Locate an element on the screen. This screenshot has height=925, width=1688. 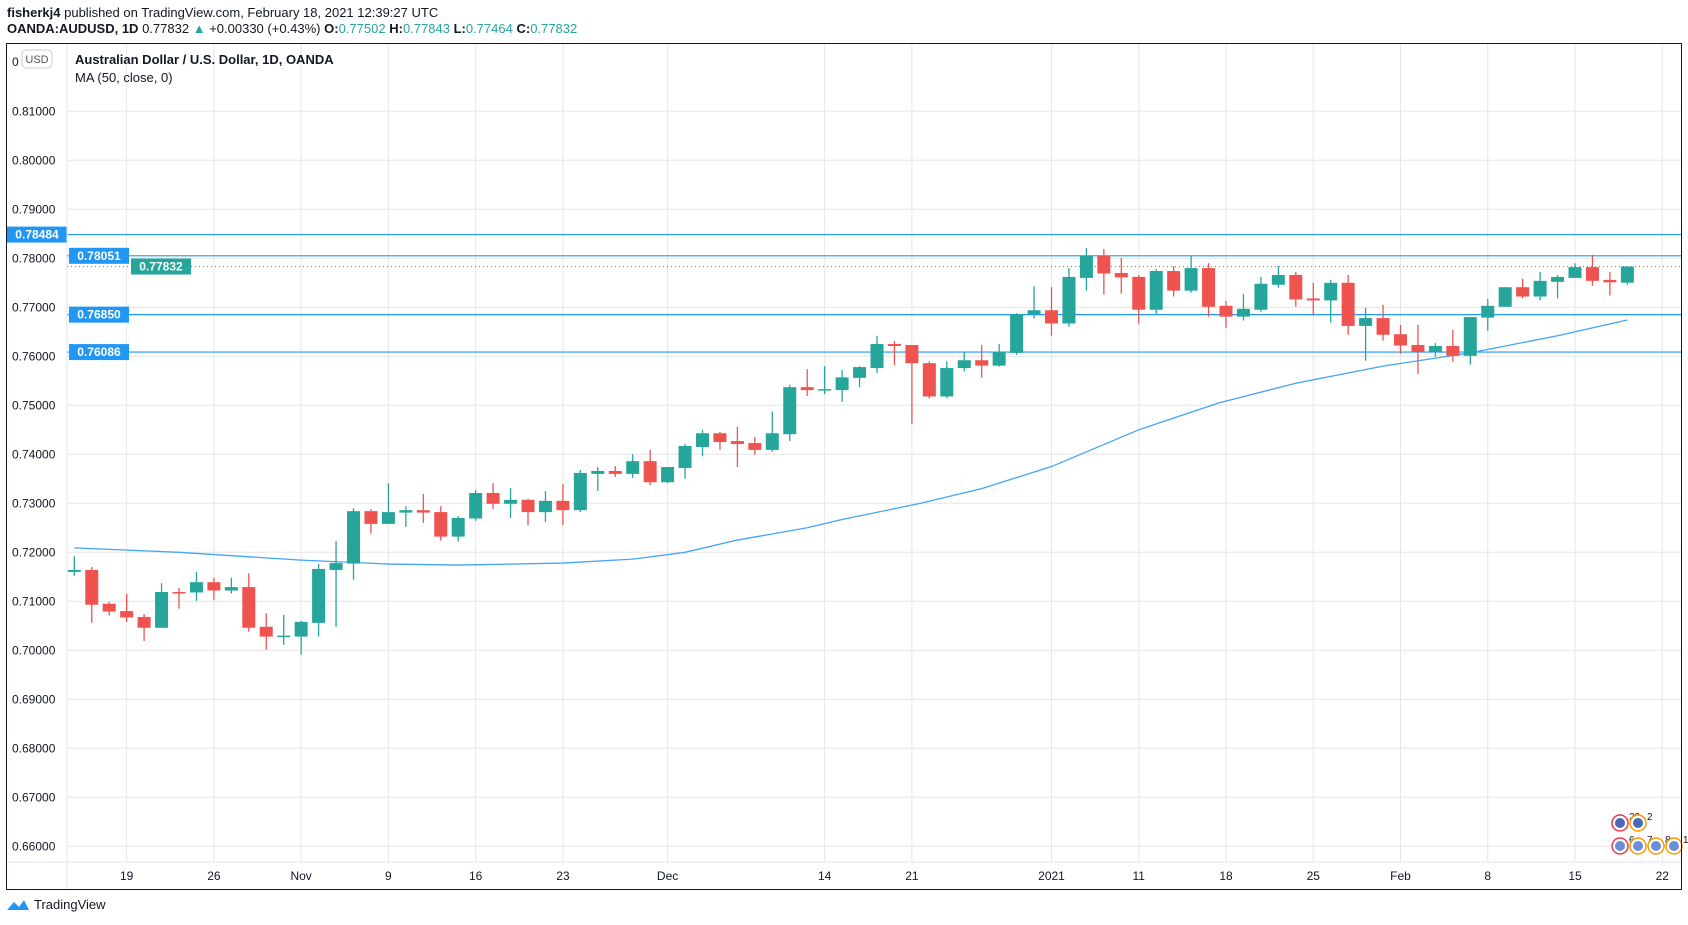
price-change: +0.00330 (+0.43%) is located at coordinates (265, 28).